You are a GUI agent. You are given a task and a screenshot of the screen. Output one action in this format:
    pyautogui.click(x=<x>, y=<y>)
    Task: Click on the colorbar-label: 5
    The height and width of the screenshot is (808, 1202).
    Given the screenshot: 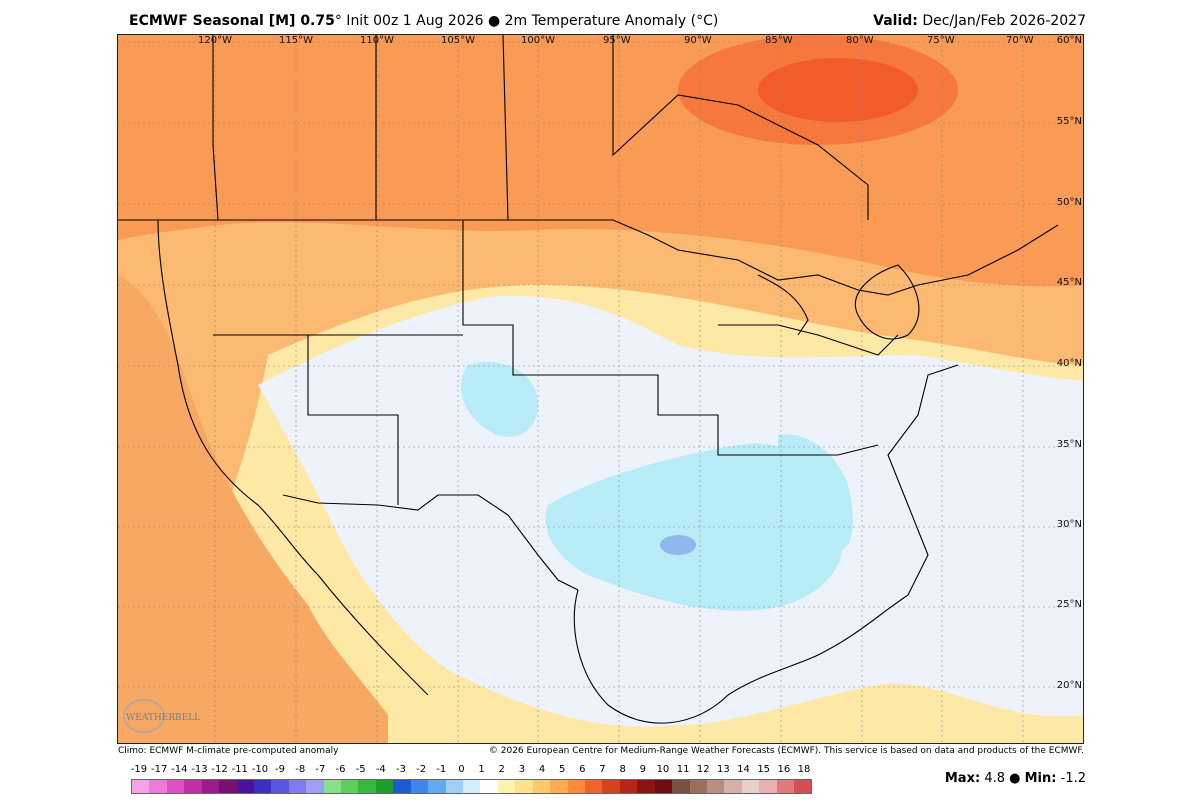 What is the action you would take?
    pyautogui.click(x=562, y=769)
    